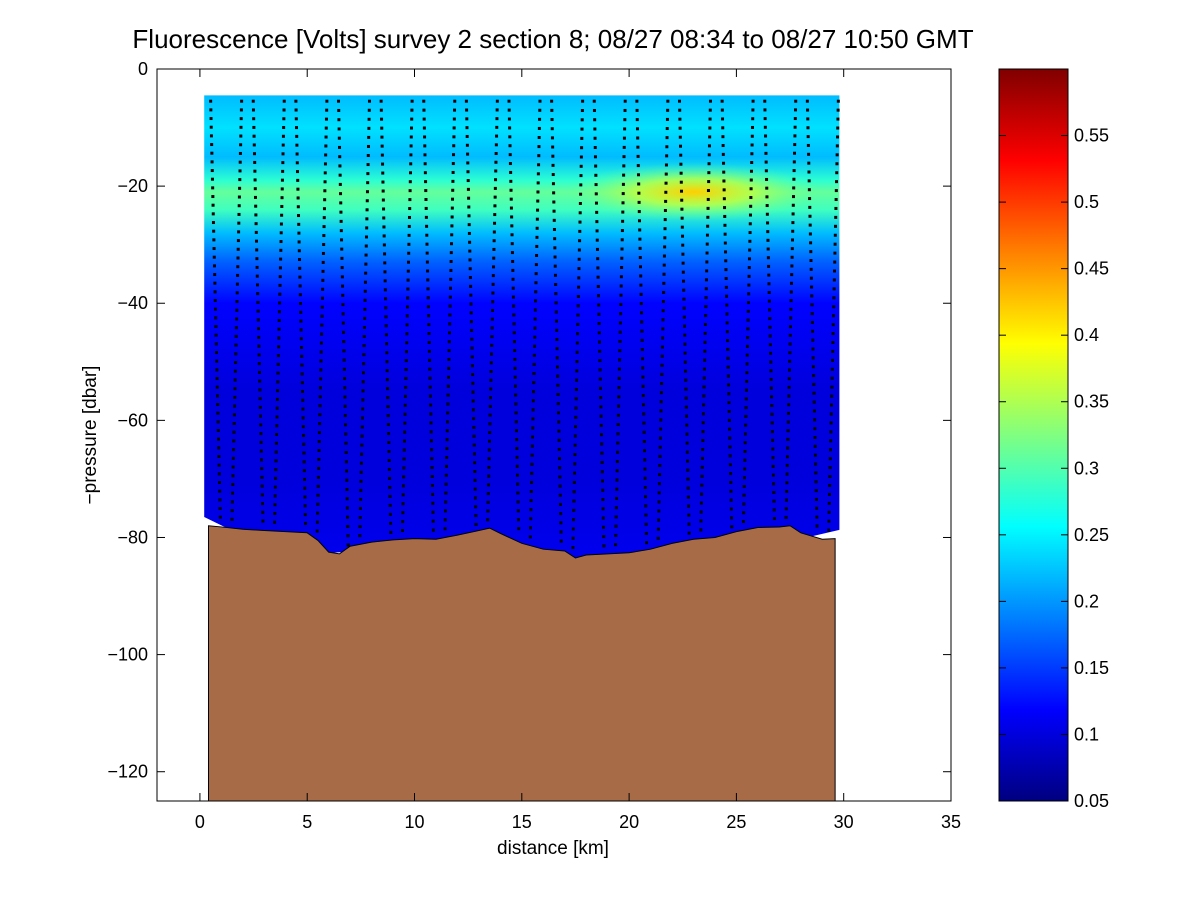 The height and width of the screenshot is (901, 1201). What do you see at coordinates (1033, 435) in the screenshot?
I see `colorbar-gradient` at bounding box center [1033, 435].